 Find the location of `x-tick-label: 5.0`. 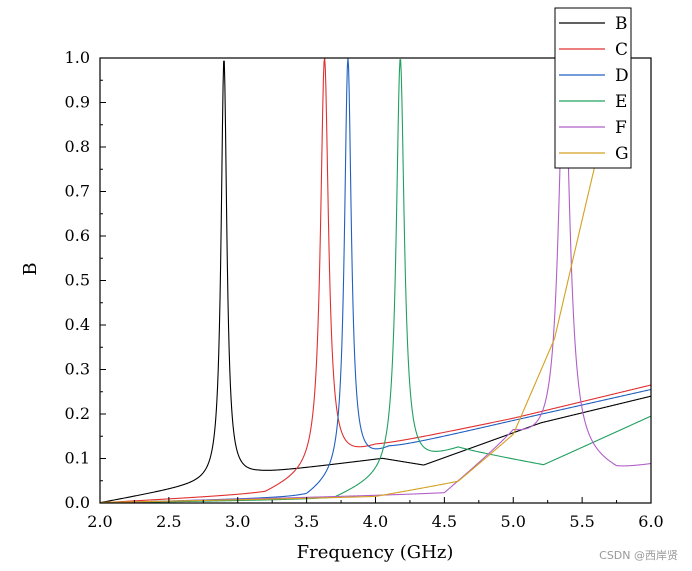

x-tick-label: 5.0 is located at coordinates (513, 521).